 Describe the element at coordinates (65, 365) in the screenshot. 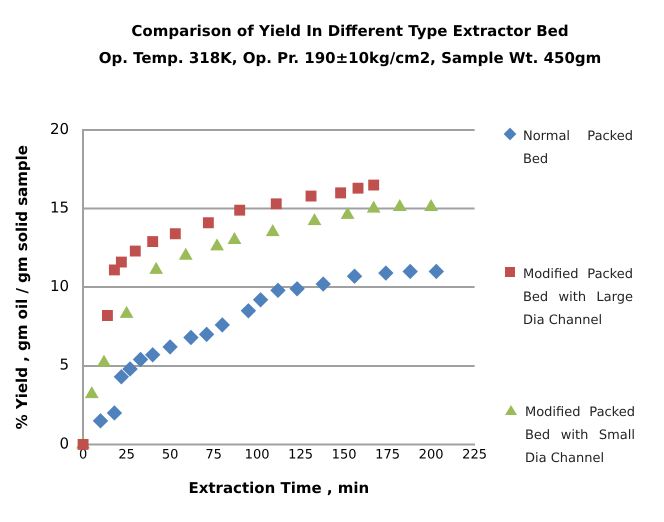

I see `y-tick-label: 5` at that location.